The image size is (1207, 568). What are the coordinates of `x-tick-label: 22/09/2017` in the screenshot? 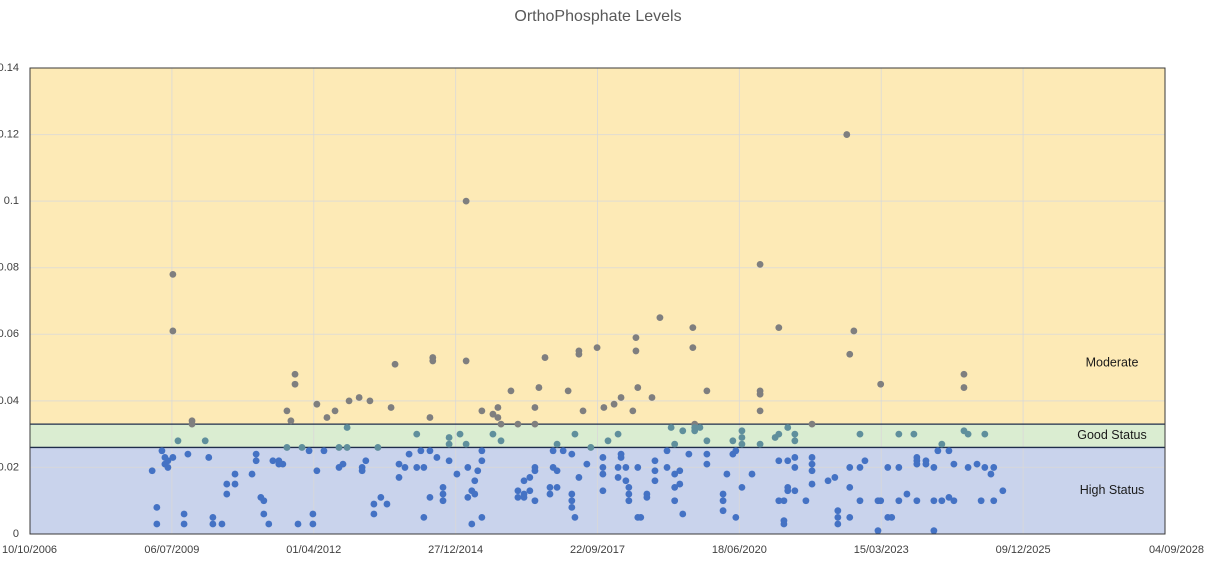 It's located at (597, 550).